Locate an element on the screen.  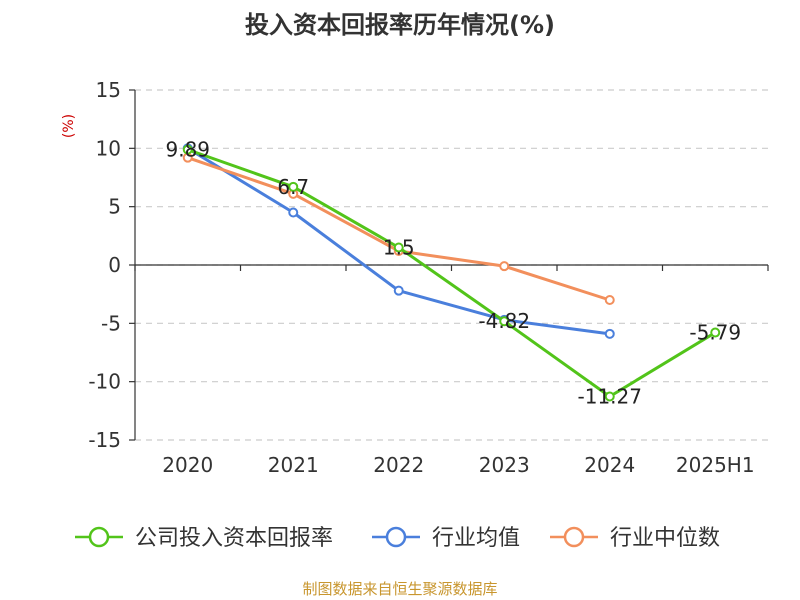
data-label: 9.89 is located at coordinates (187, 150).